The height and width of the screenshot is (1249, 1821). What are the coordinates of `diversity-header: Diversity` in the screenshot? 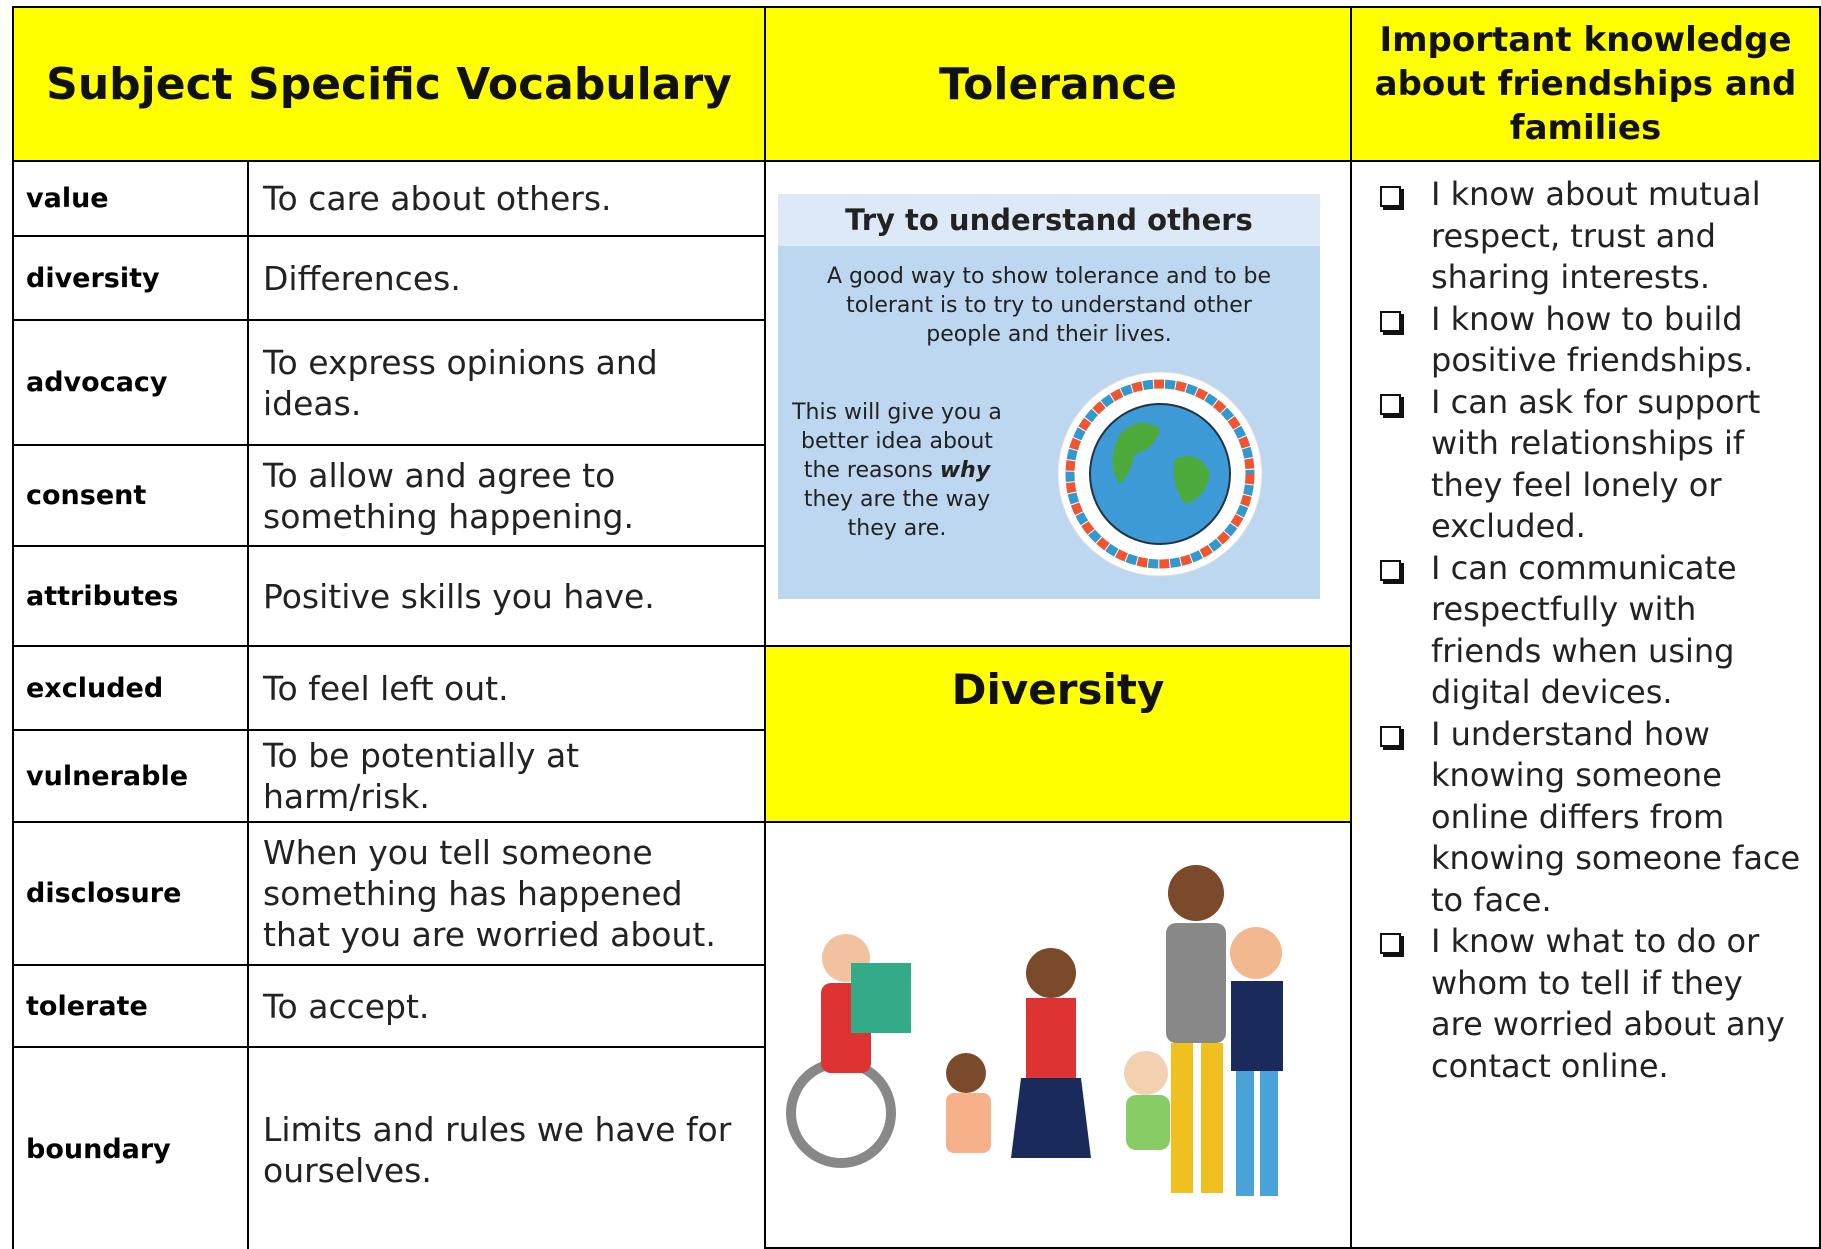 It's located at (1058, 734).